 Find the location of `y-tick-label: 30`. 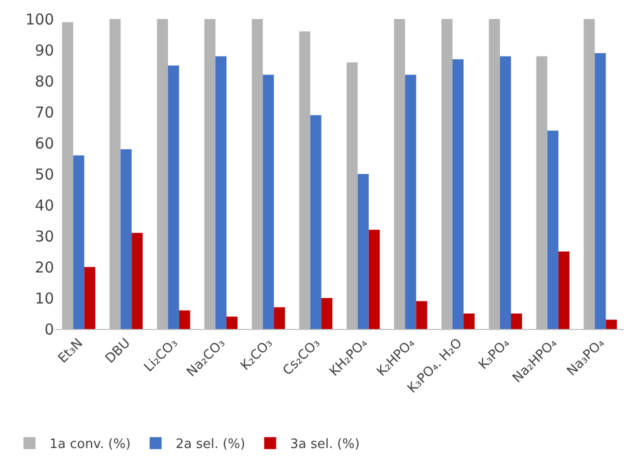

y-tick-label: 30 is located at coordinates (44, 236).